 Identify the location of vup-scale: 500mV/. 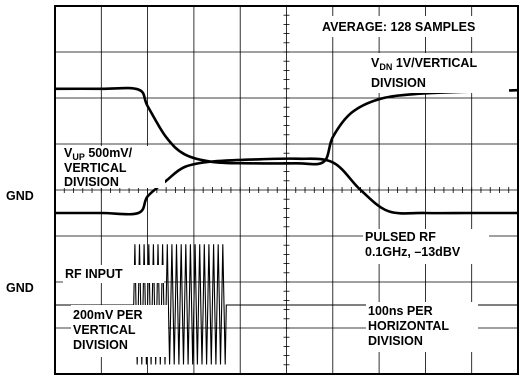
(109, 153).